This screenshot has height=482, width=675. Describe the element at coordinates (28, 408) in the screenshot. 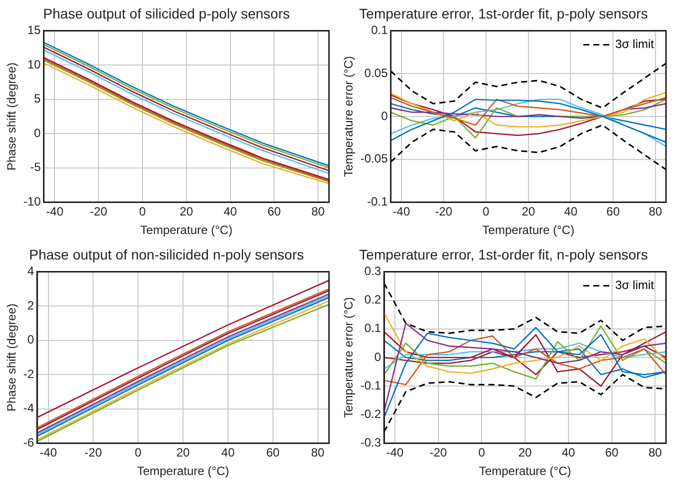

I see `y-tick-label: -4` at that location.